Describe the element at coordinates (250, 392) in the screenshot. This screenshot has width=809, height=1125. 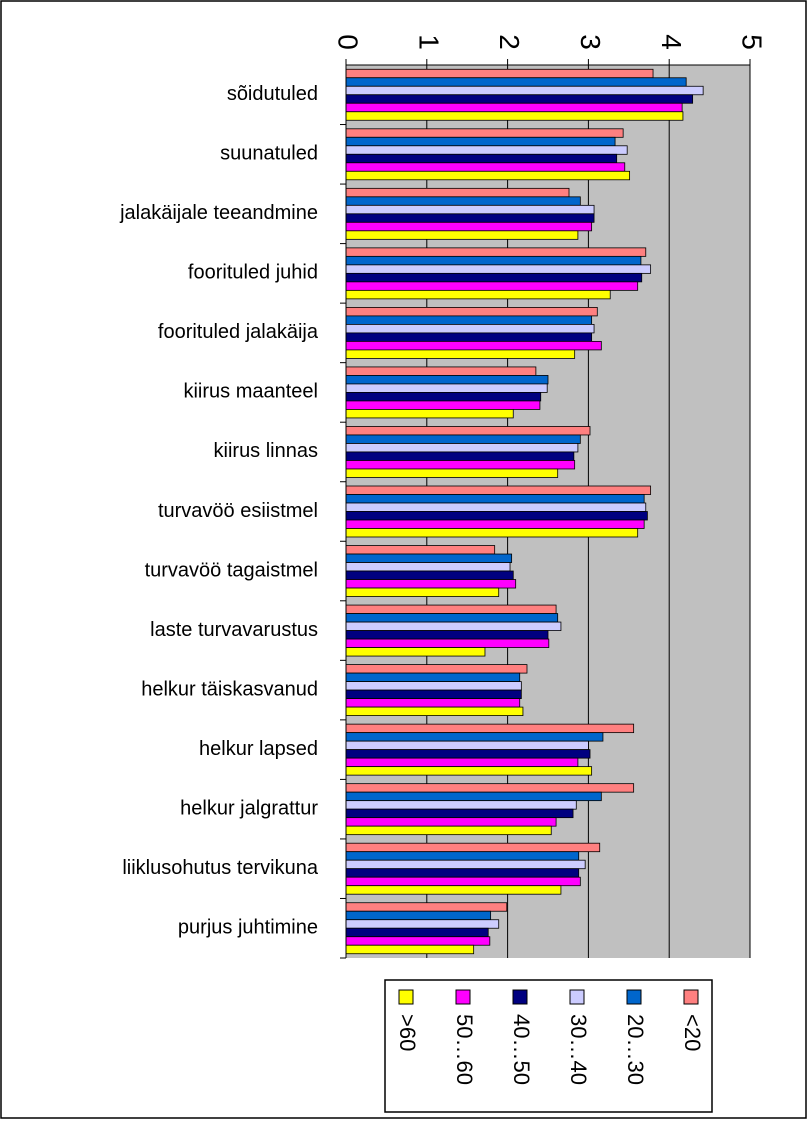
I see `y-tick-label: kiirus maanteel` at that location.